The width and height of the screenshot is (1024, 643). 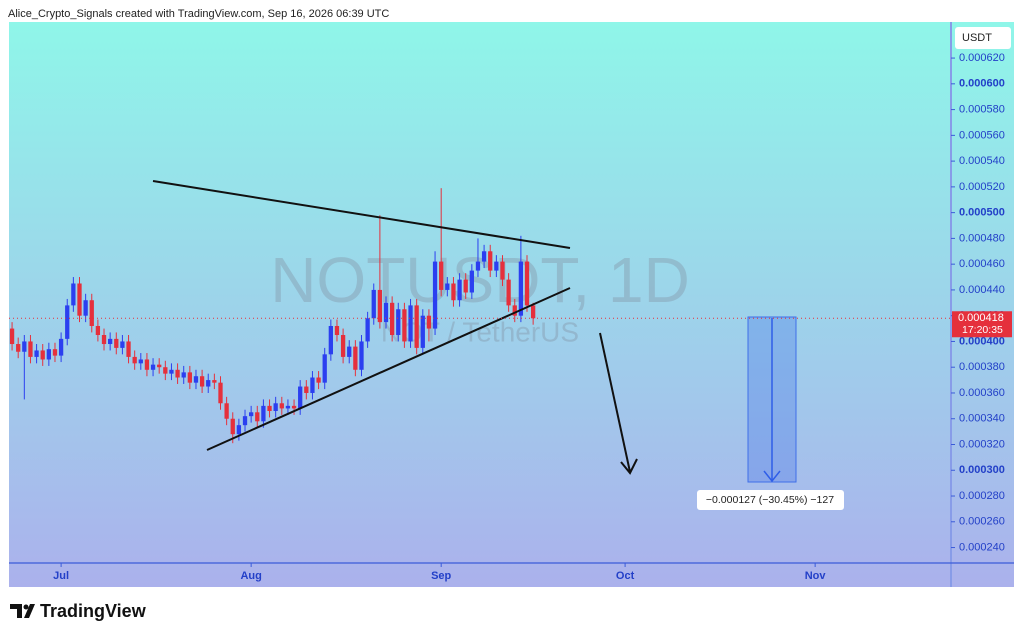 I want to click on y-tick-label: 0.000260, so click(x=982, y=522).